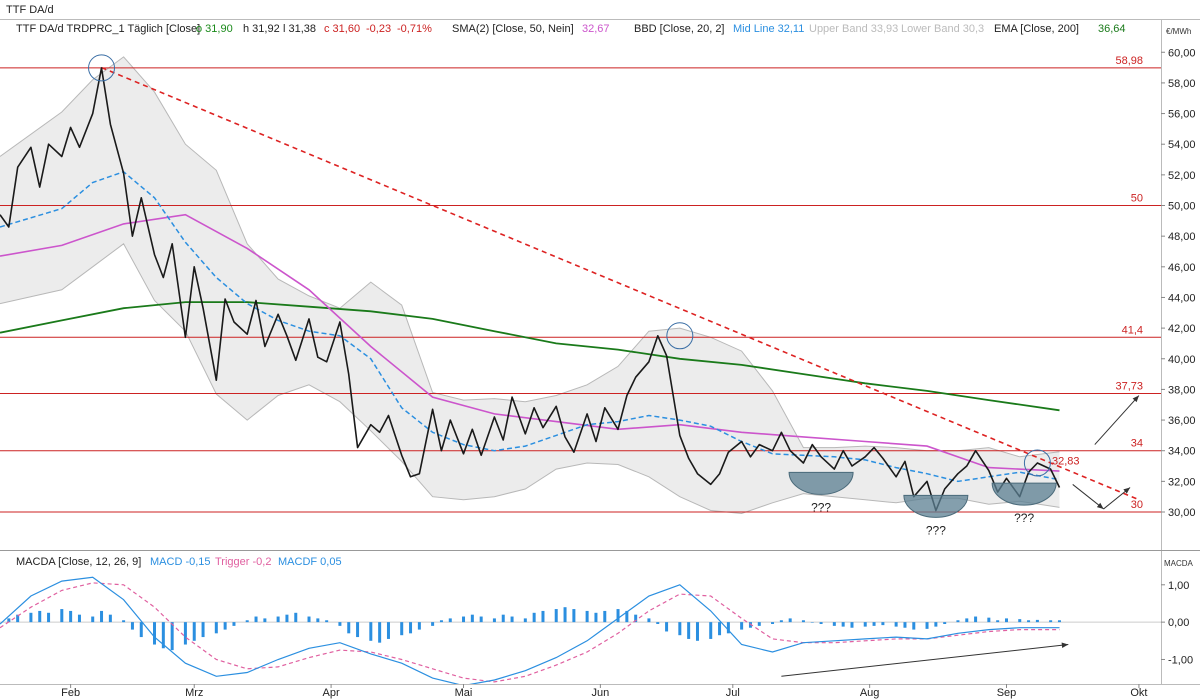 The height and width of the screenshot is (700, 1200). Describe the element at coordinates (108, 29) in the screenshot. I see `legend-series-name: TTF DA/d TRDPRC_1 Täglich [Close]` at that location.